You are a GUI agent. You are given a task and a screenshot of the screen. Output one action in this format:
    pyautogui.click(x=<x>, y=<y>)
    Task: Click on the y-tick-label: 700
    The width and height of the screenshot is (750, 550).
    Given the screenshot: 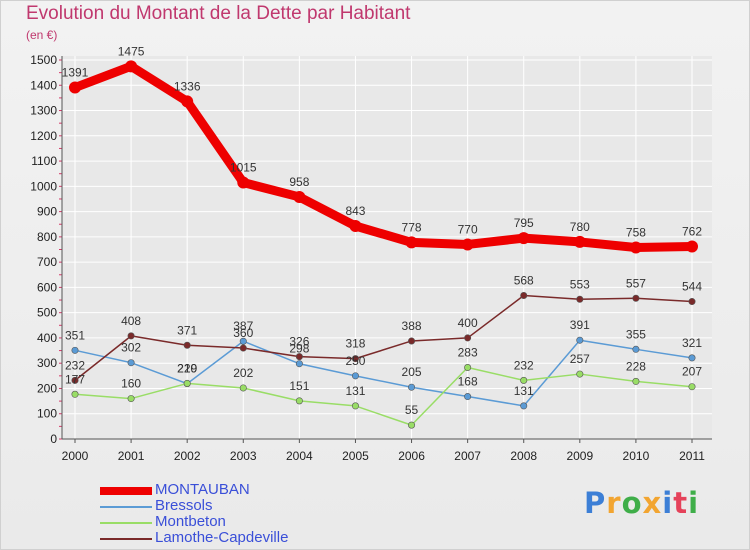 What is the action you would take?
    pyautogui.click(x=47, y=262)
    